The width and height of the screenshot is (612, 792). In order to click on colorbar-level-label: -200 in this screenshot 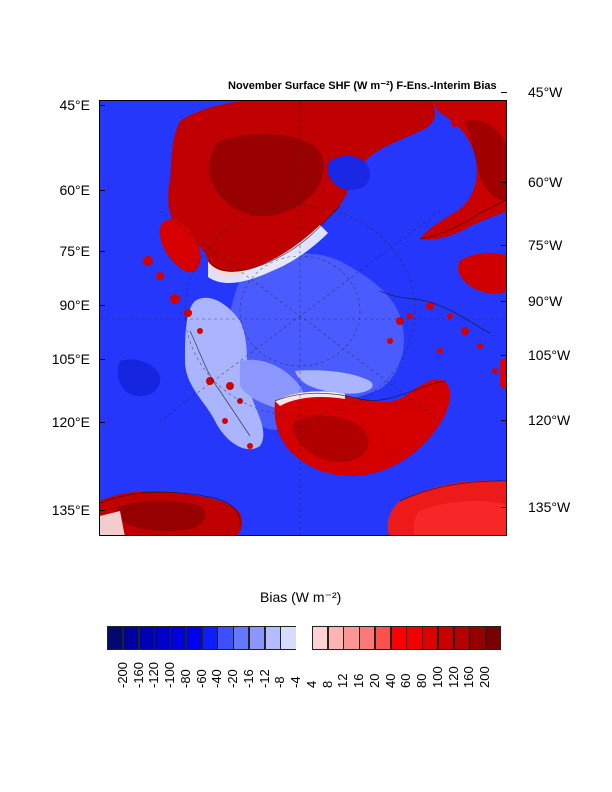, I will do `click(122, 674)`.